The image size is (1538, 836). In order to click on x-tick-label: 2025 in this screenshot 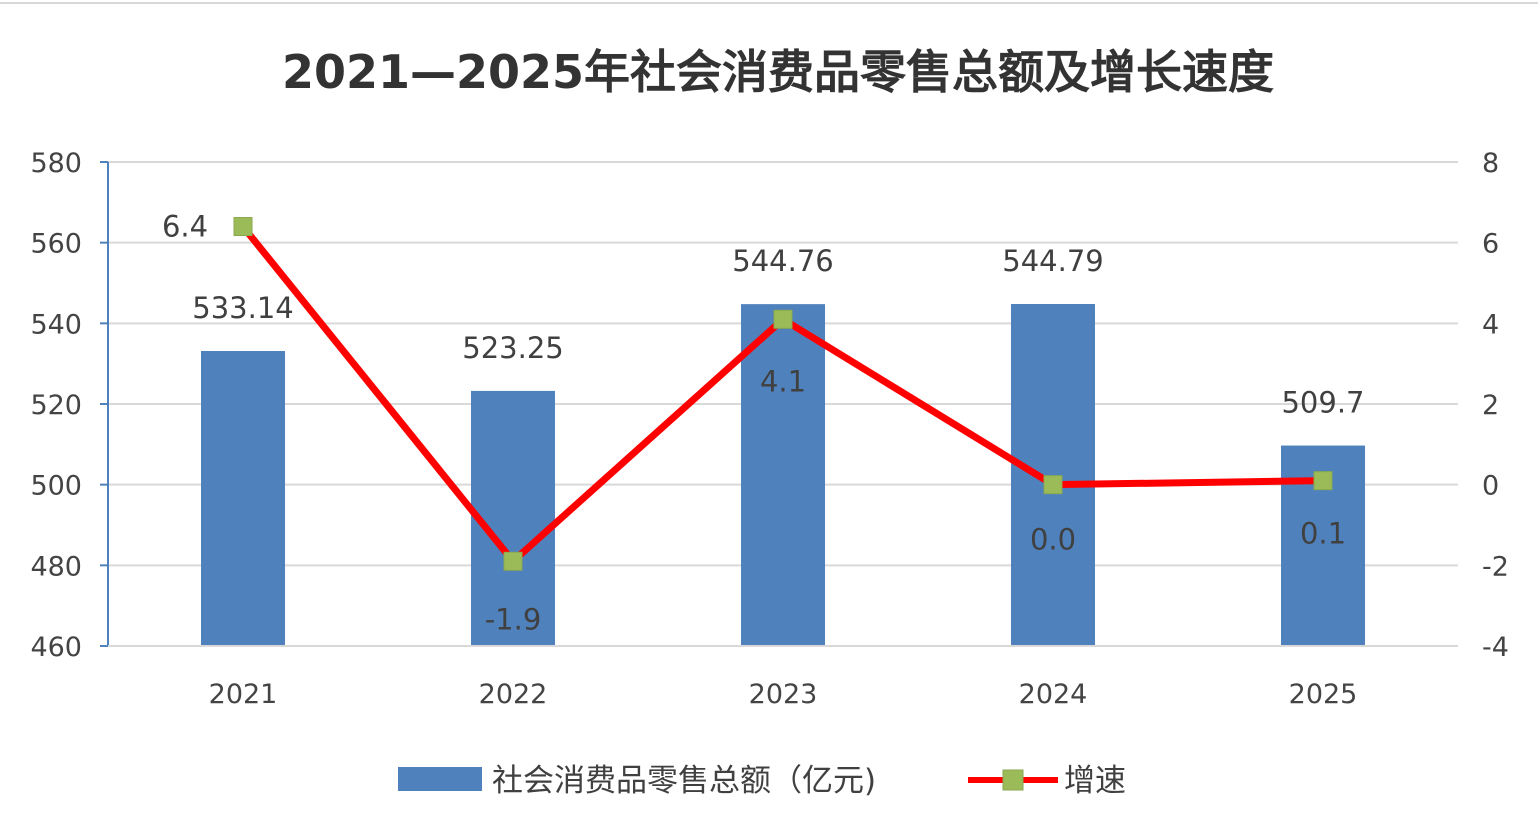, I will do `click(1323, 694)`.